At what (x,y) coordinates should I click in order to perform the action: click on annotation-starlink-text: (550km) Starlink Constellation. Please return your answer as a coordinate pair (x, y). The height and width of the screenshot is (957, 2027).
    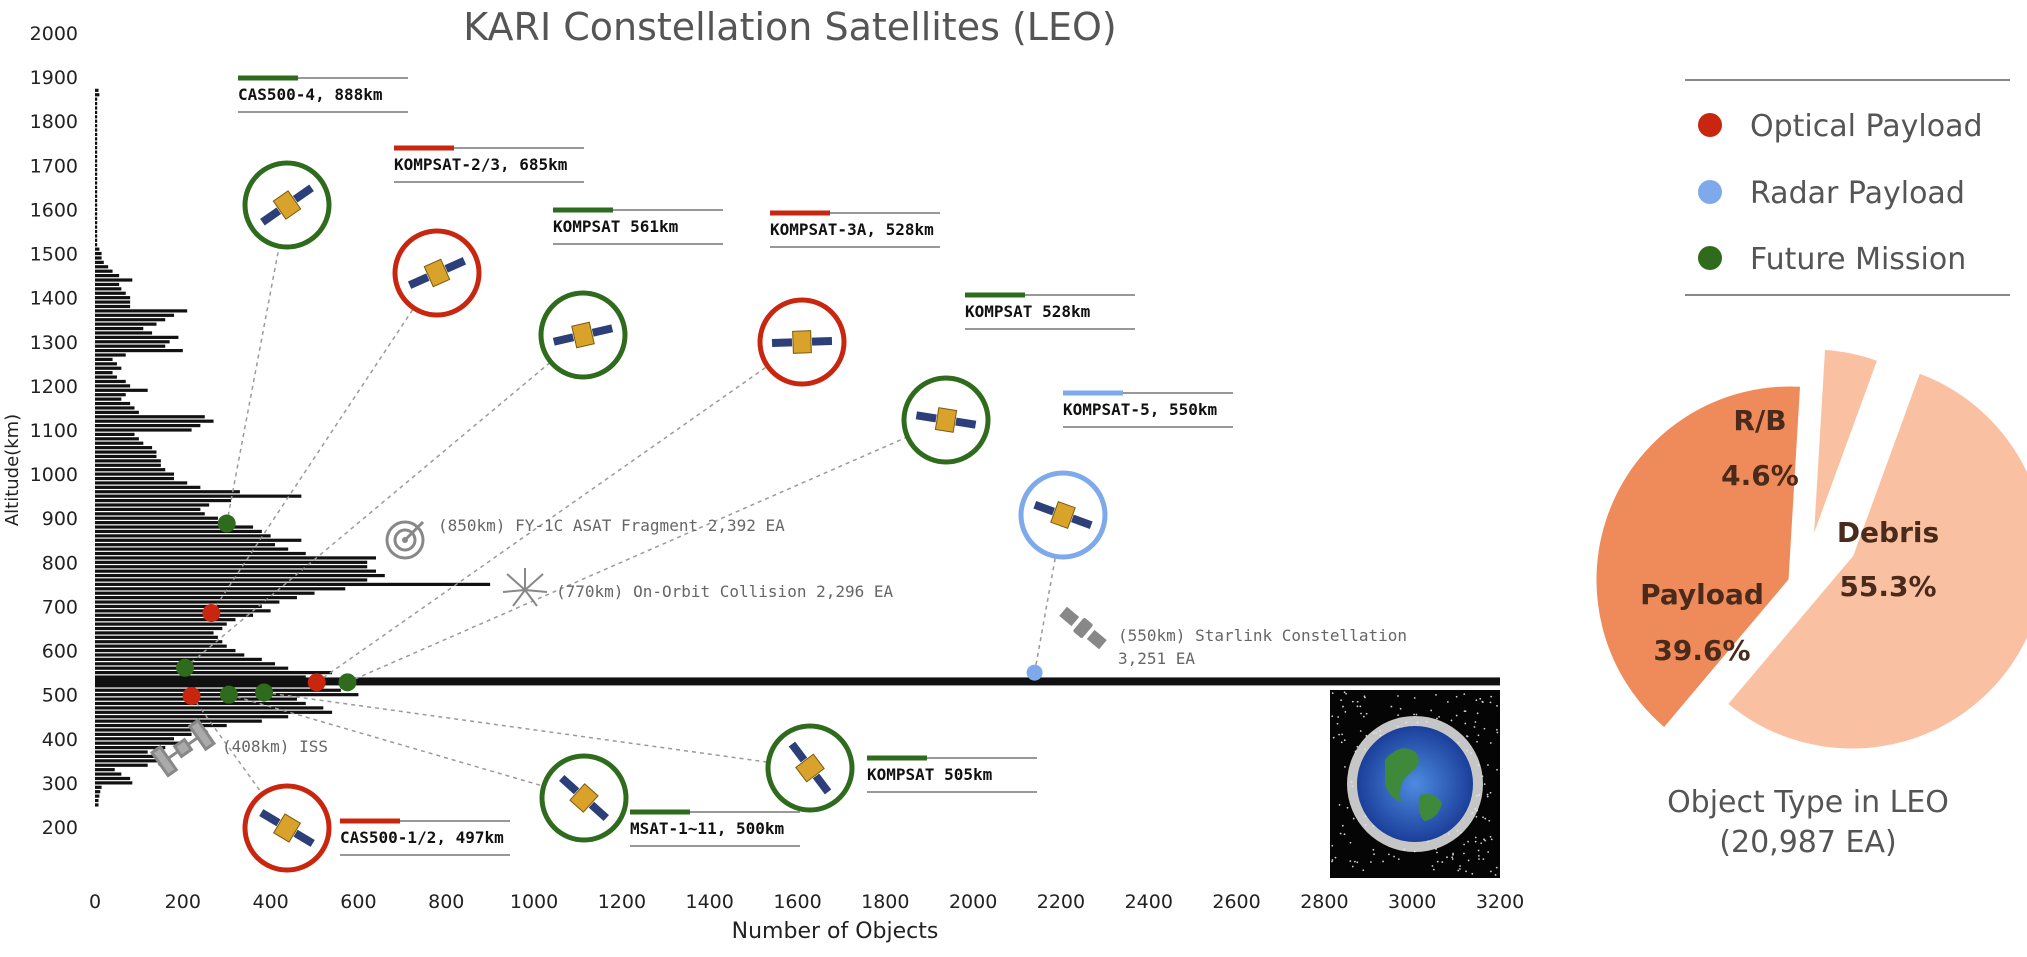
    Looking at the image, I should click on (1262, 635).